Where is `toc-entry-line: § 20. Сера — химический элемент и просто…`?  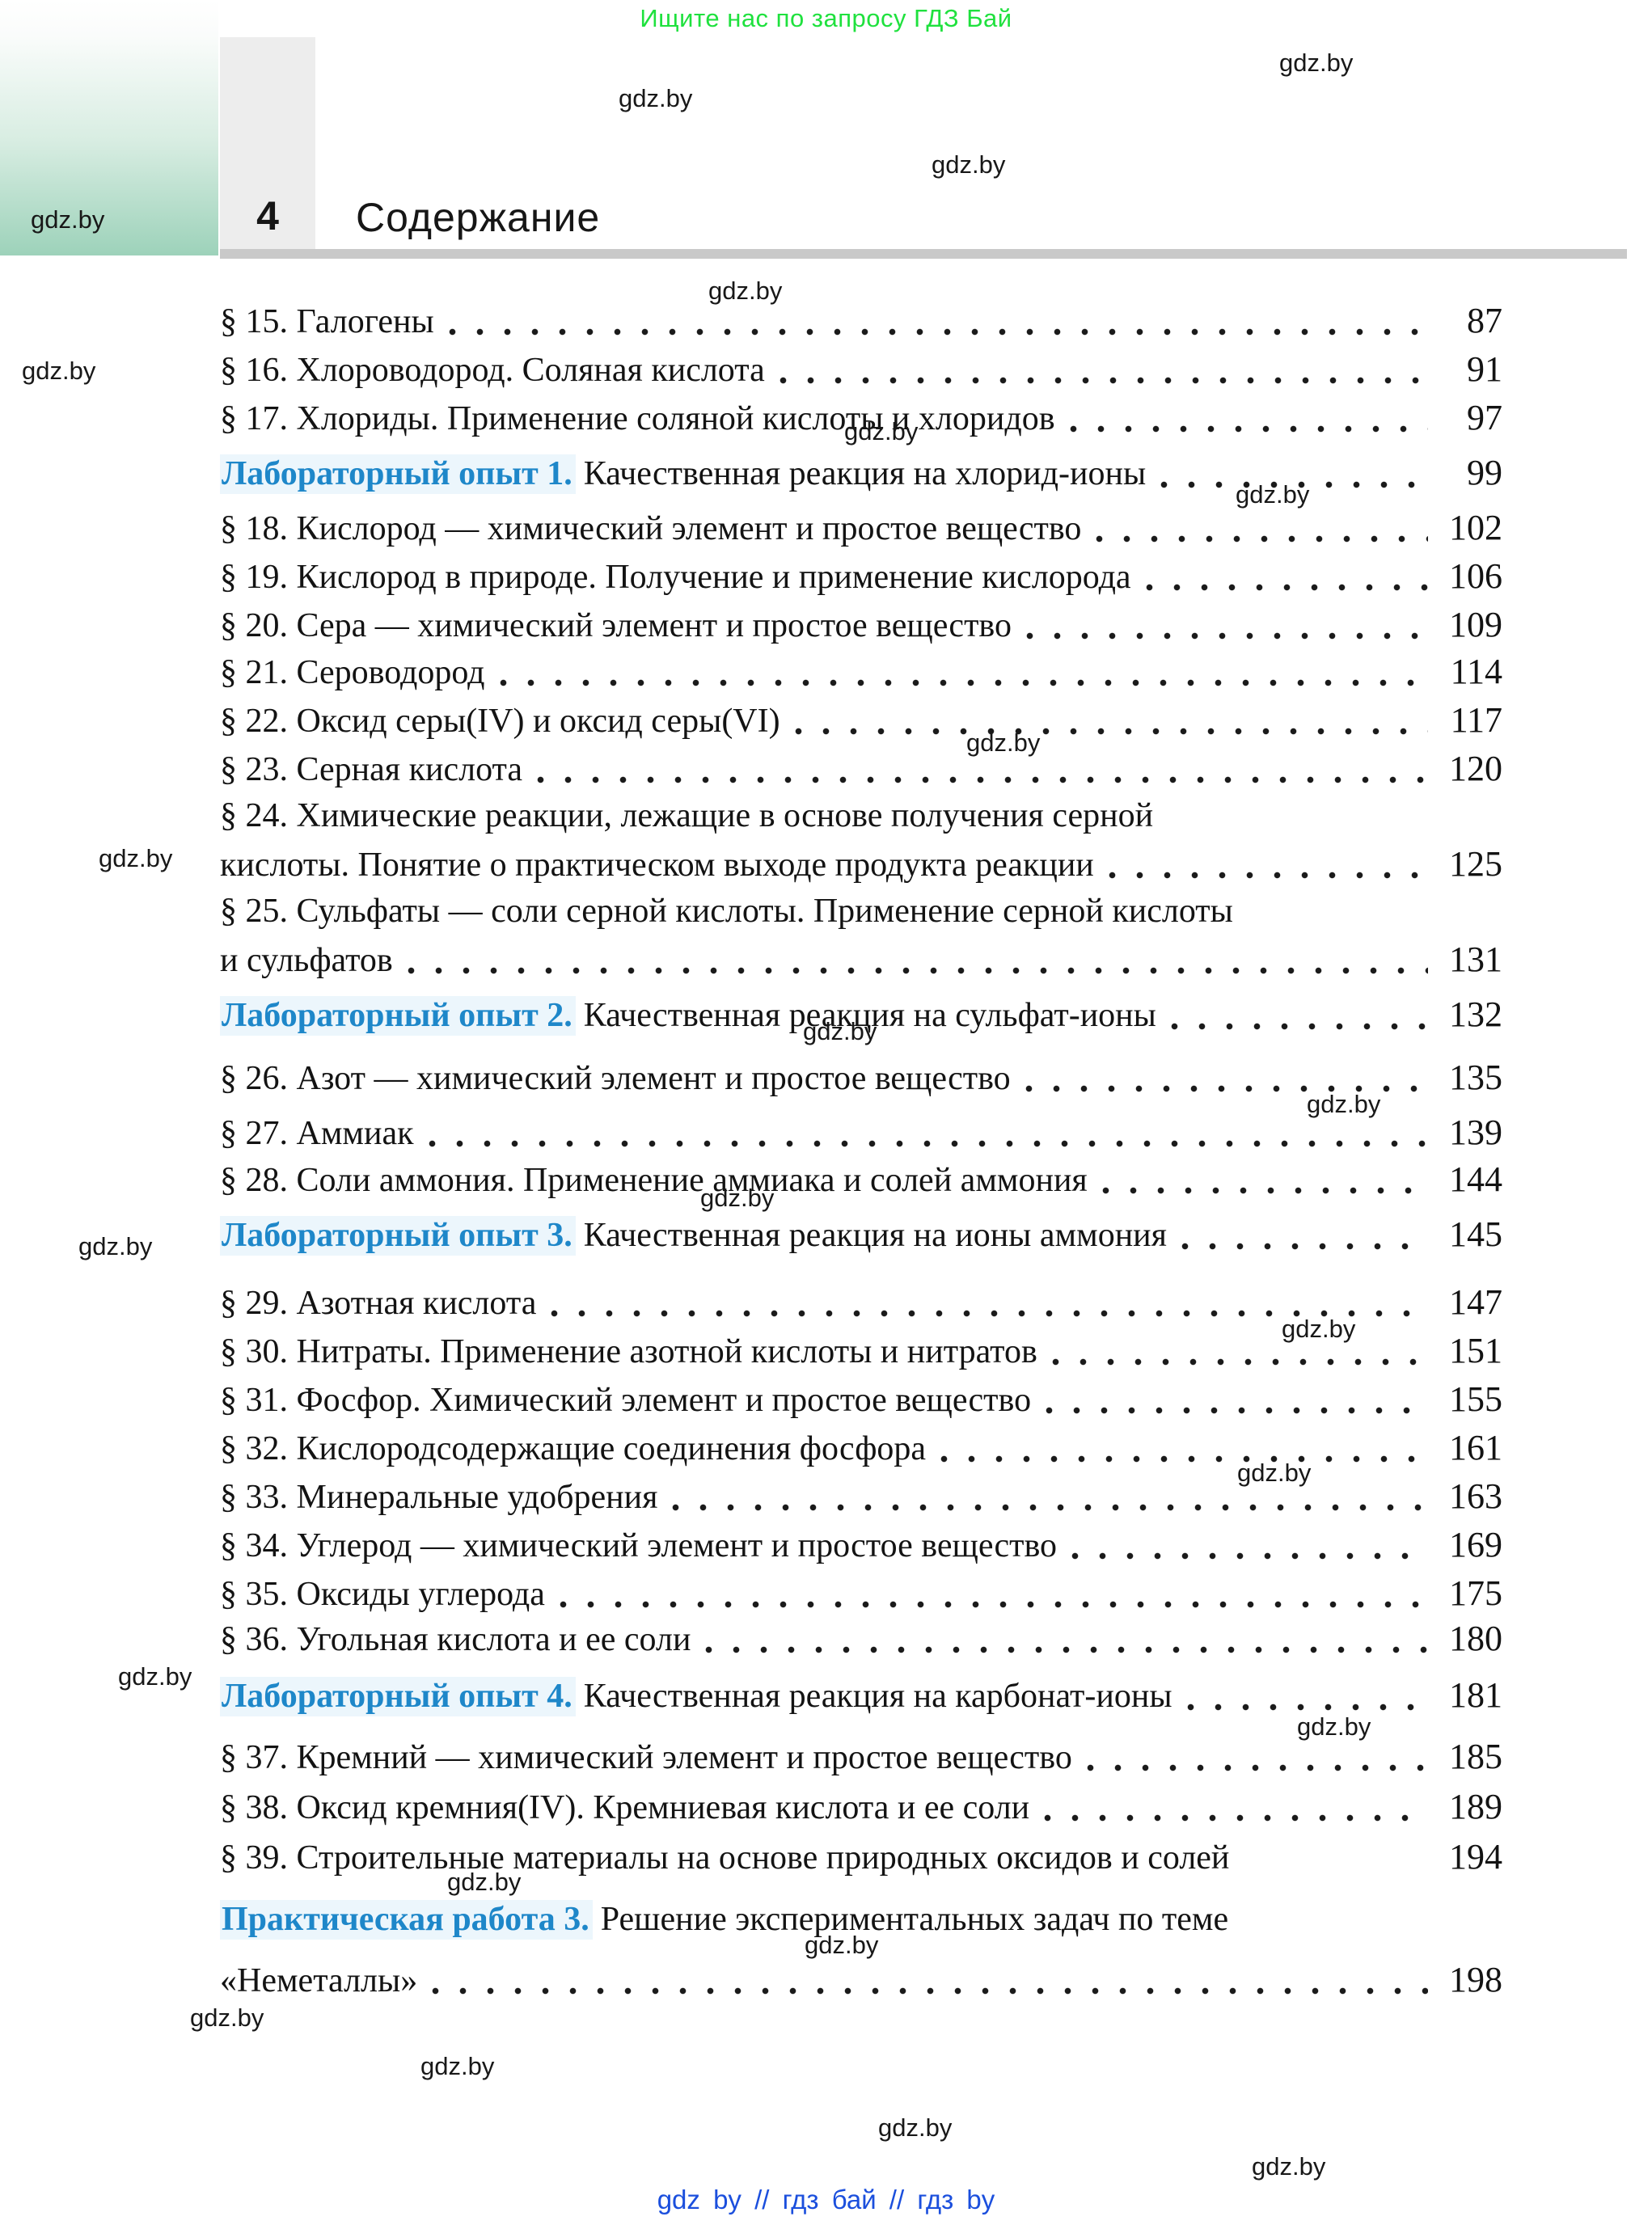 toc-entry-line: § 20. Сера — химический элемент и просто… is located at coordinates (861, 625).